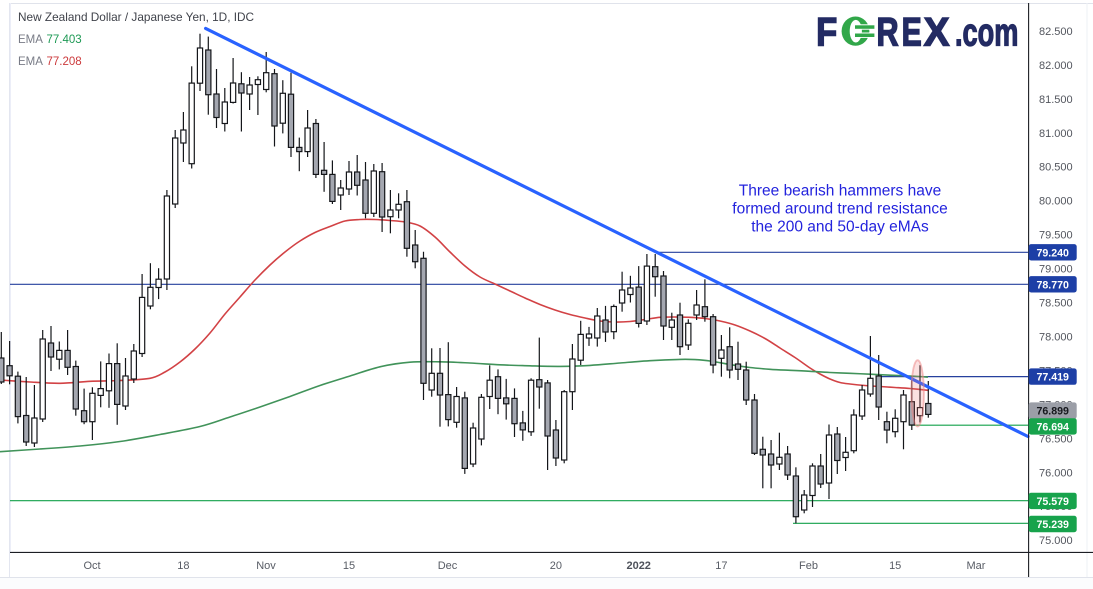  What do you see at coordinates (1056, 32) in the screenshot?
I see `svg-text: 82.500` at bounding box center [1056, 32].